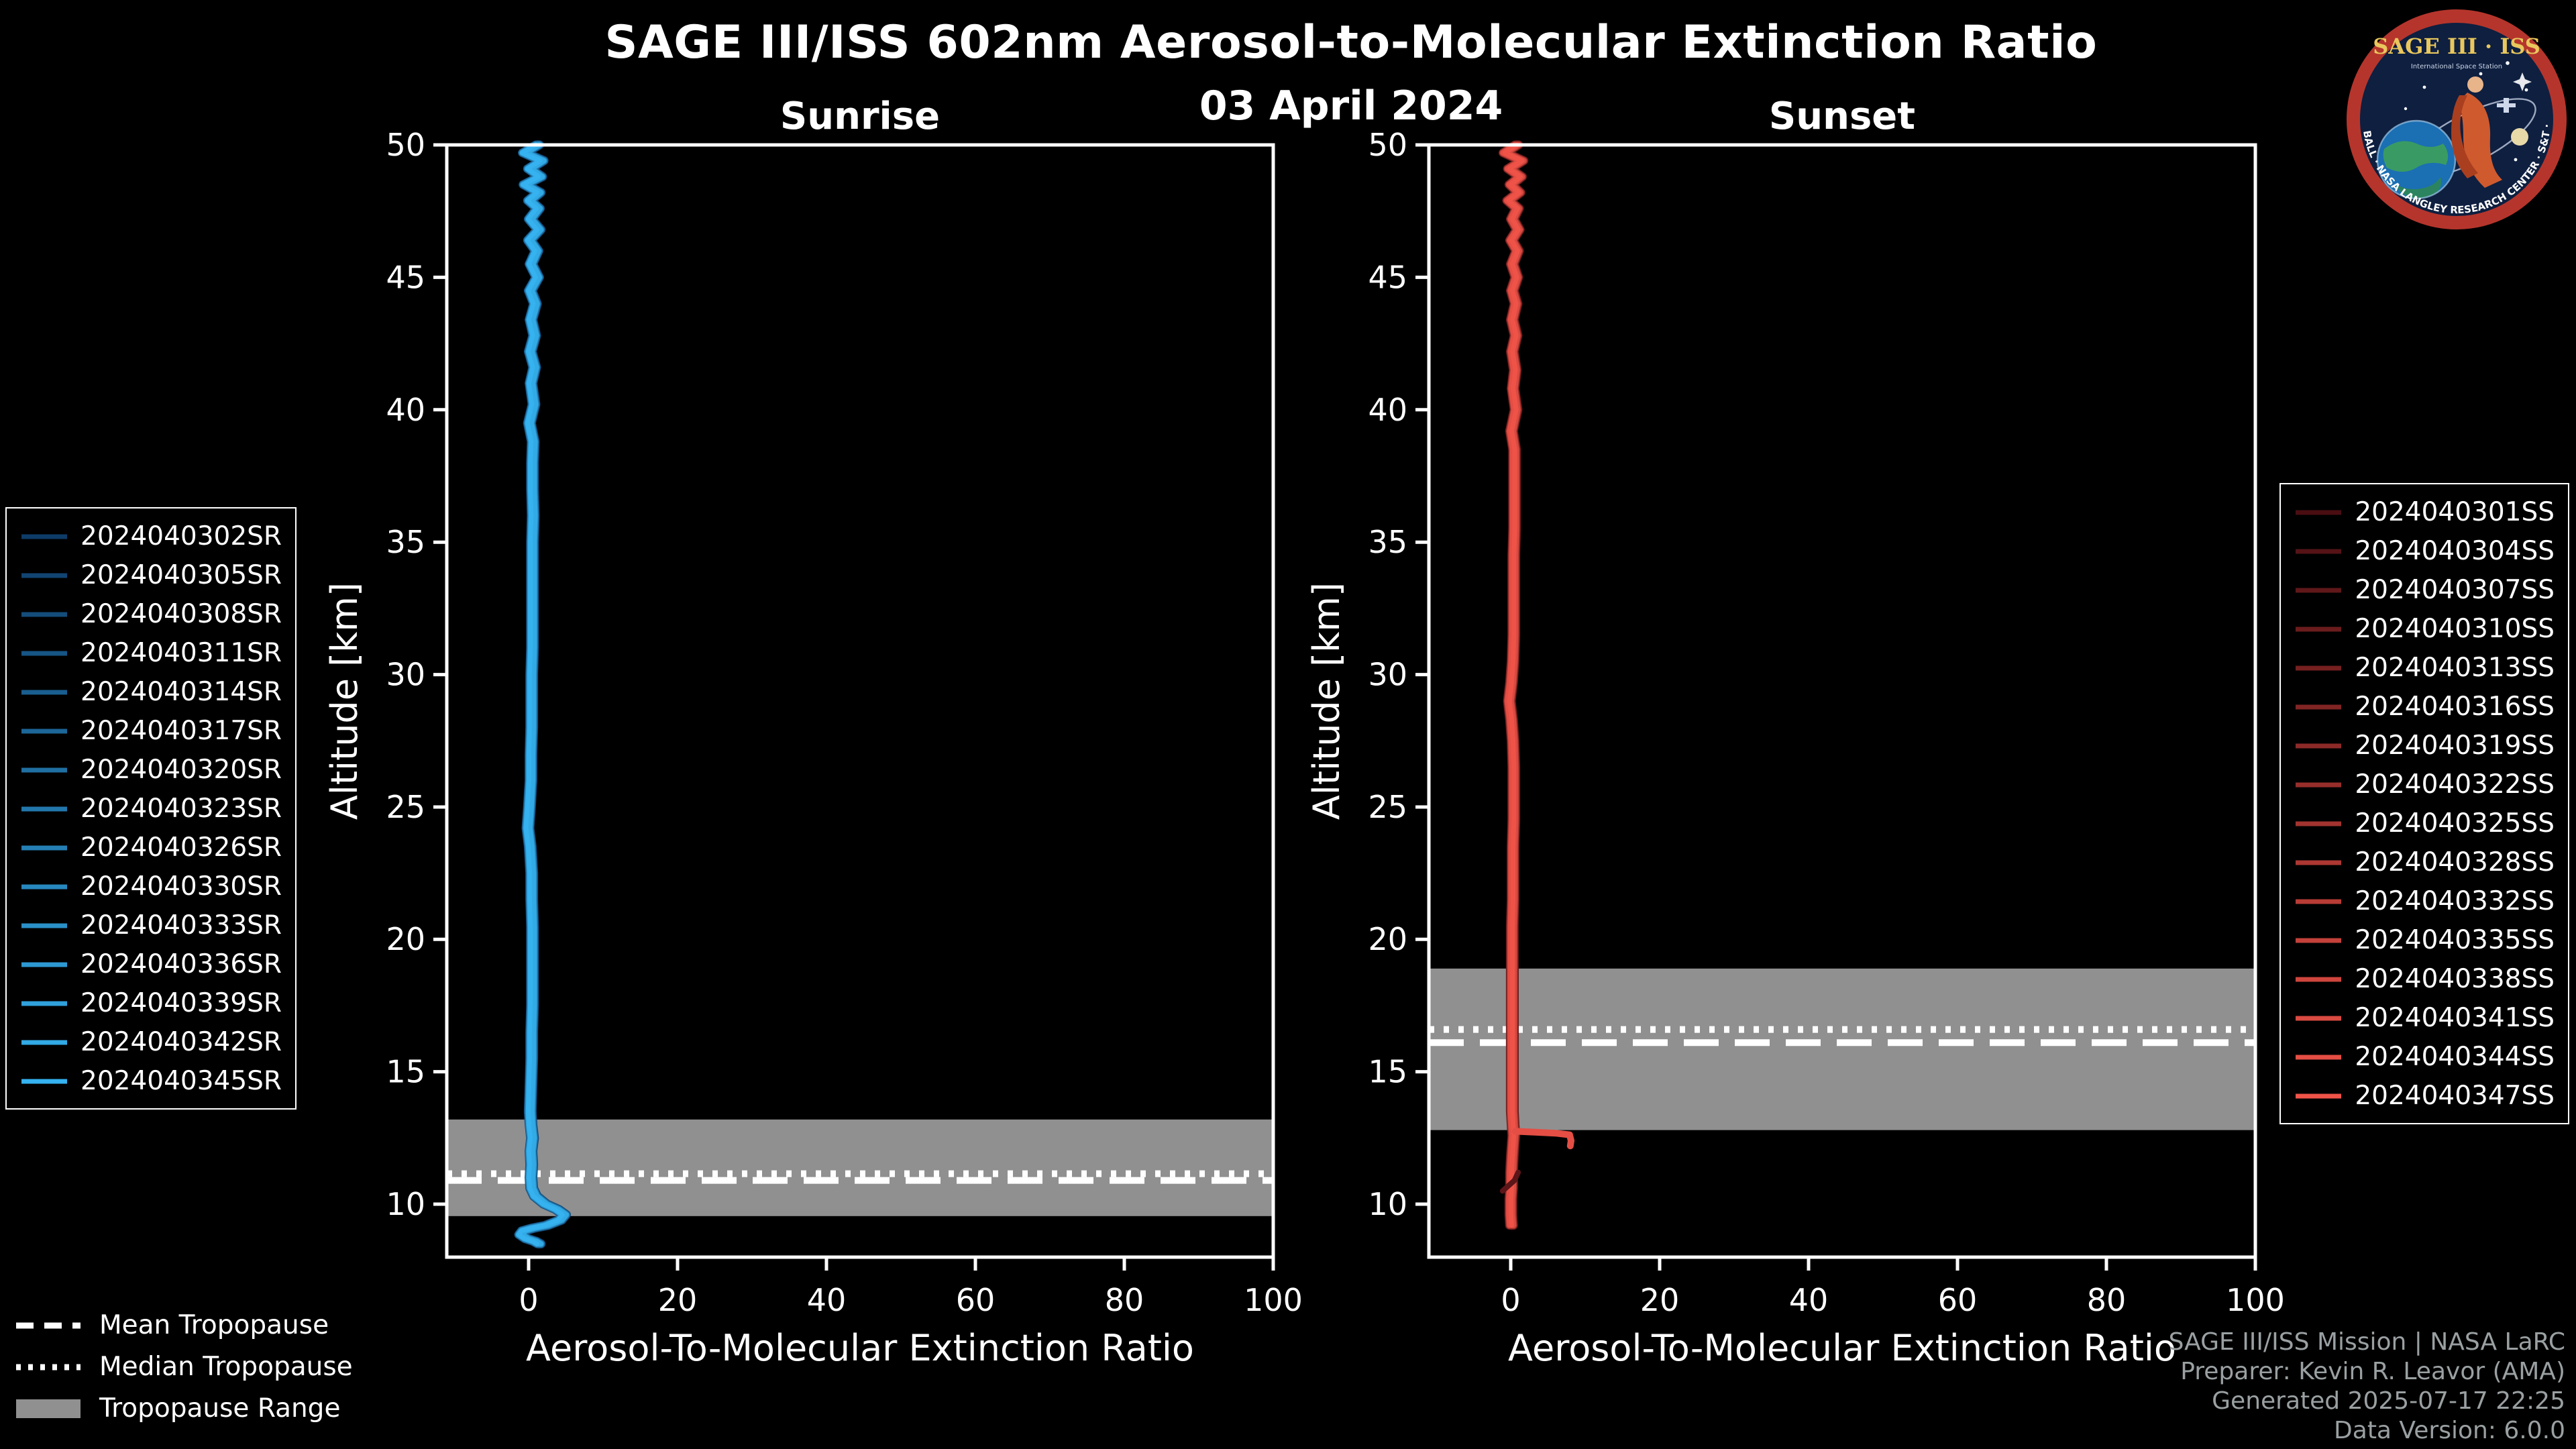  Describe the element at coordinates (860, 1167) in the screenshot. I see `tropopause-range-band` at that location.